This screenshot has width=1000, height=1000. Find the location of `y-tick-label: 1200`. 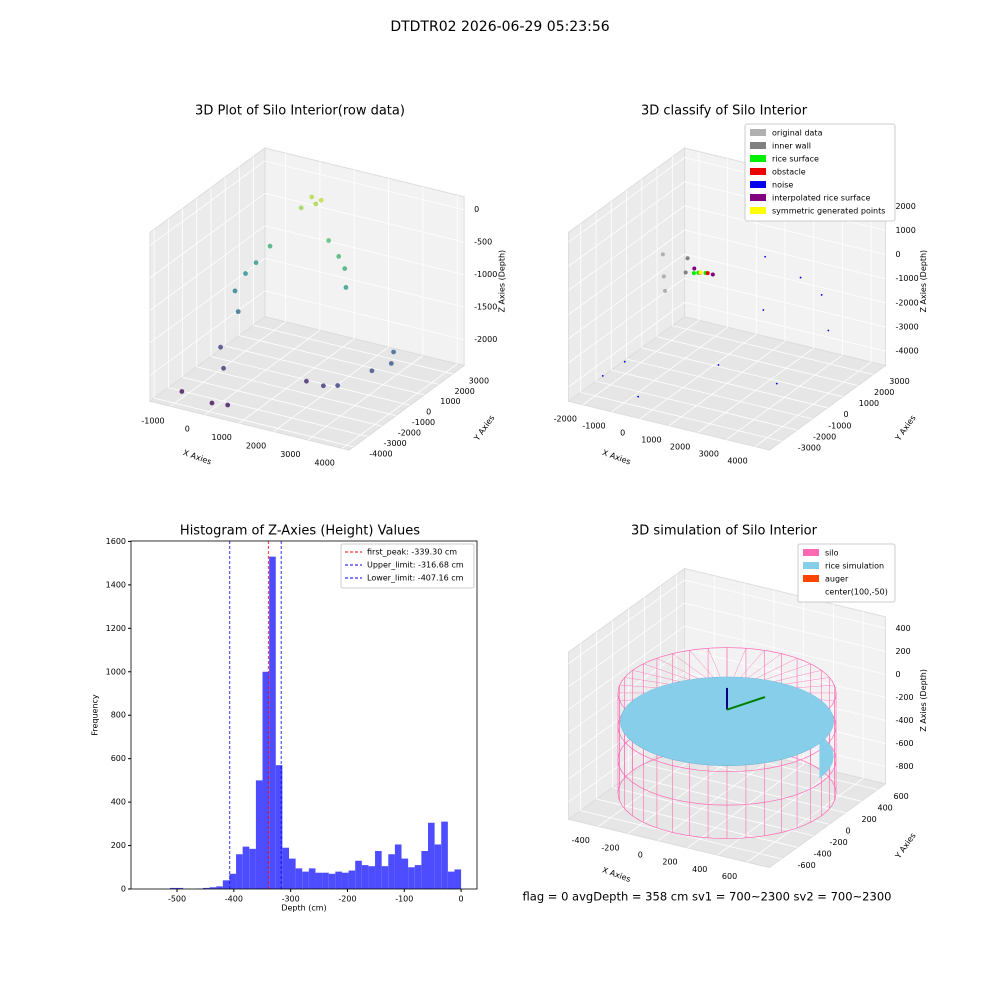

y-tick-label: 1200 is located at coordinates (116, 628).